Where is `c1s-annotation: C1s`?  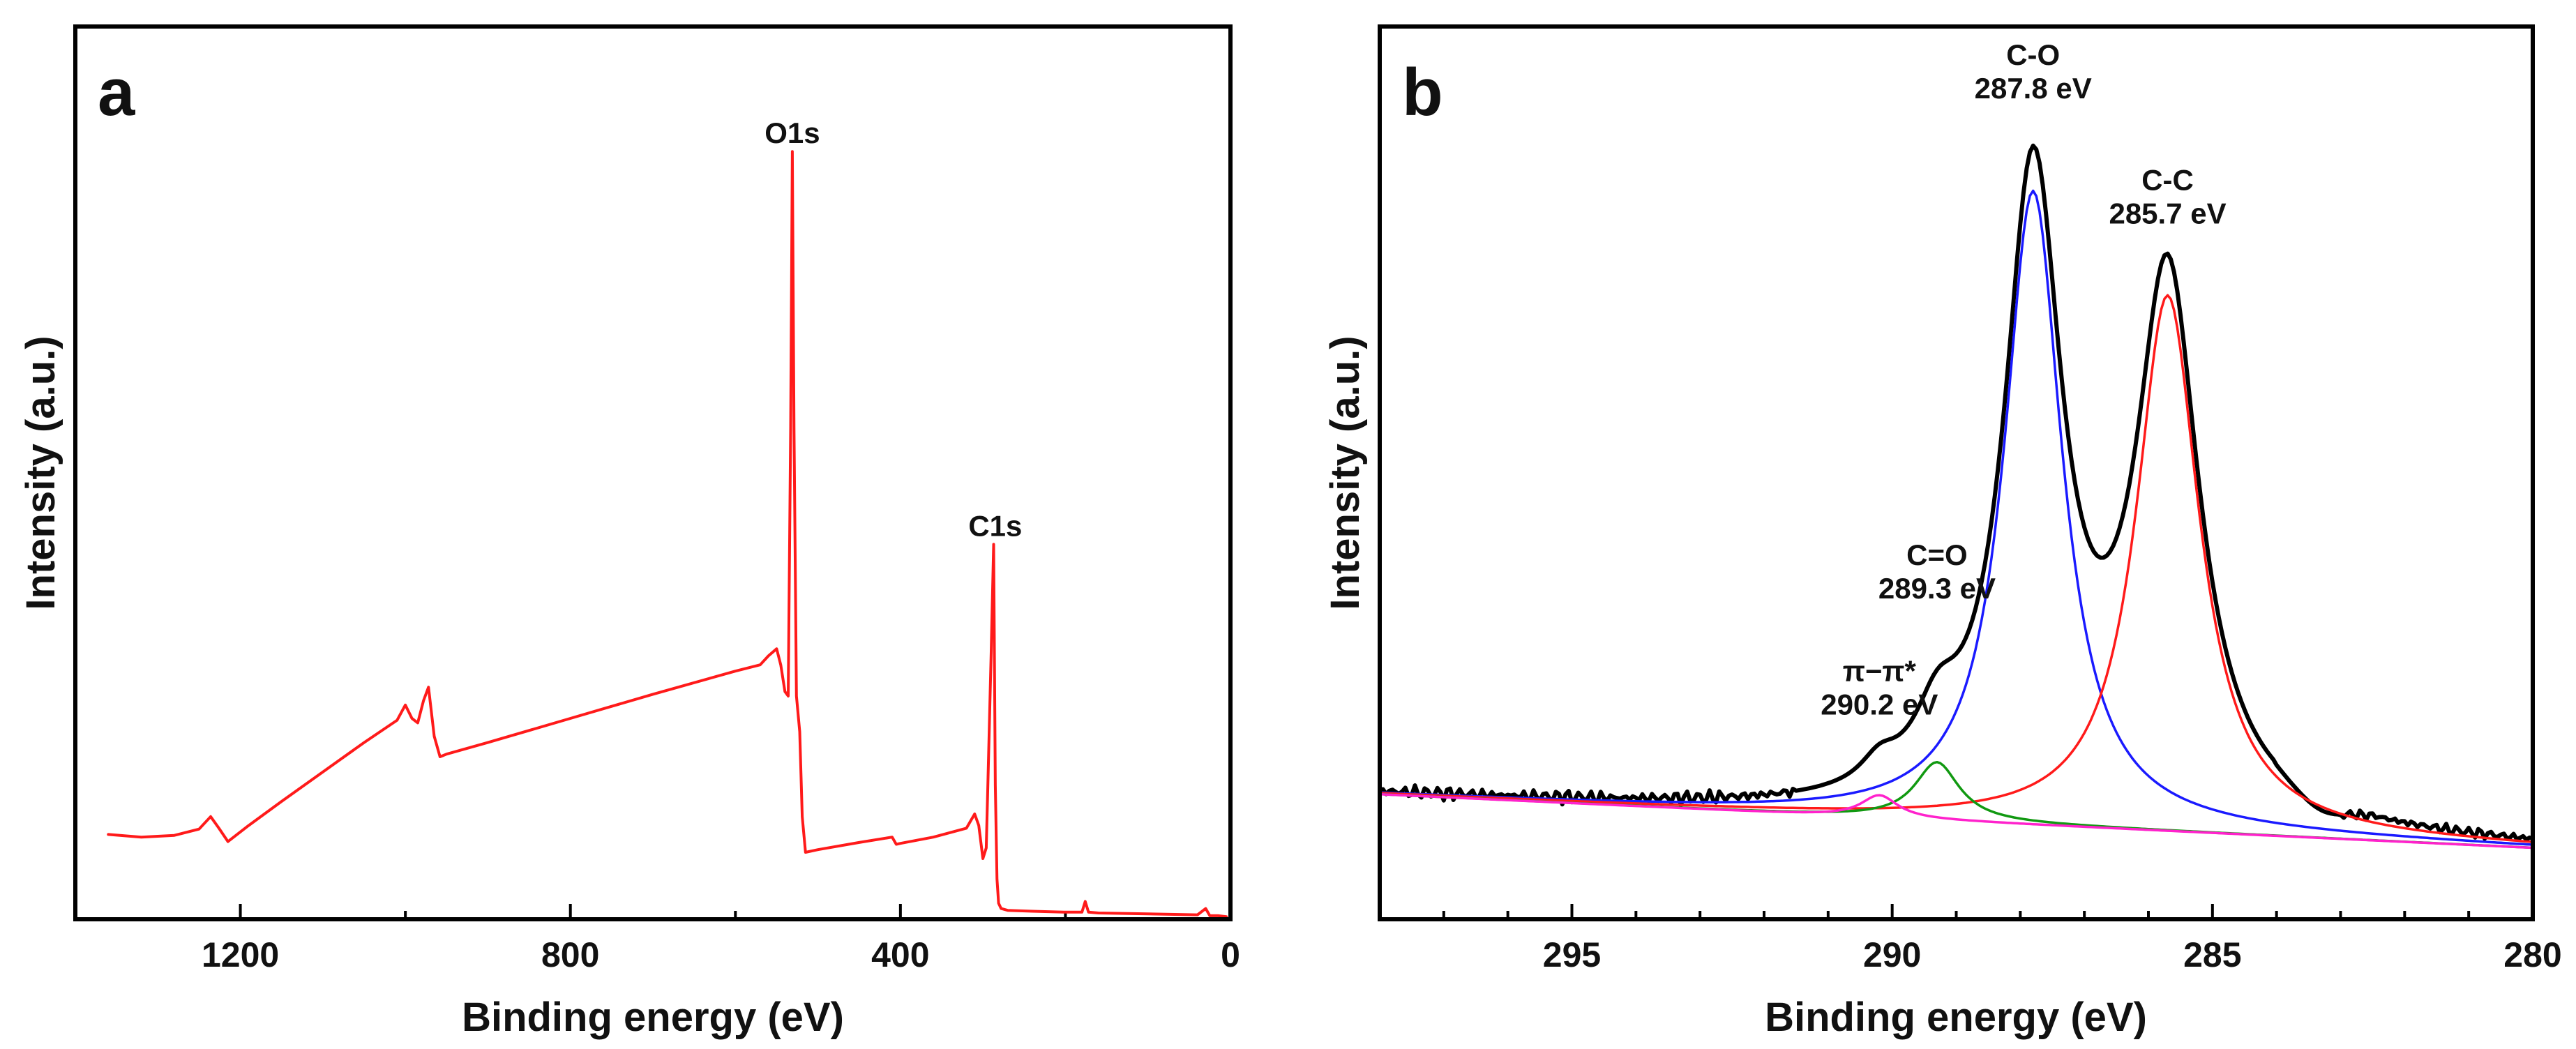 c1s-annotation: C1s is located at coordinates (995, 525).